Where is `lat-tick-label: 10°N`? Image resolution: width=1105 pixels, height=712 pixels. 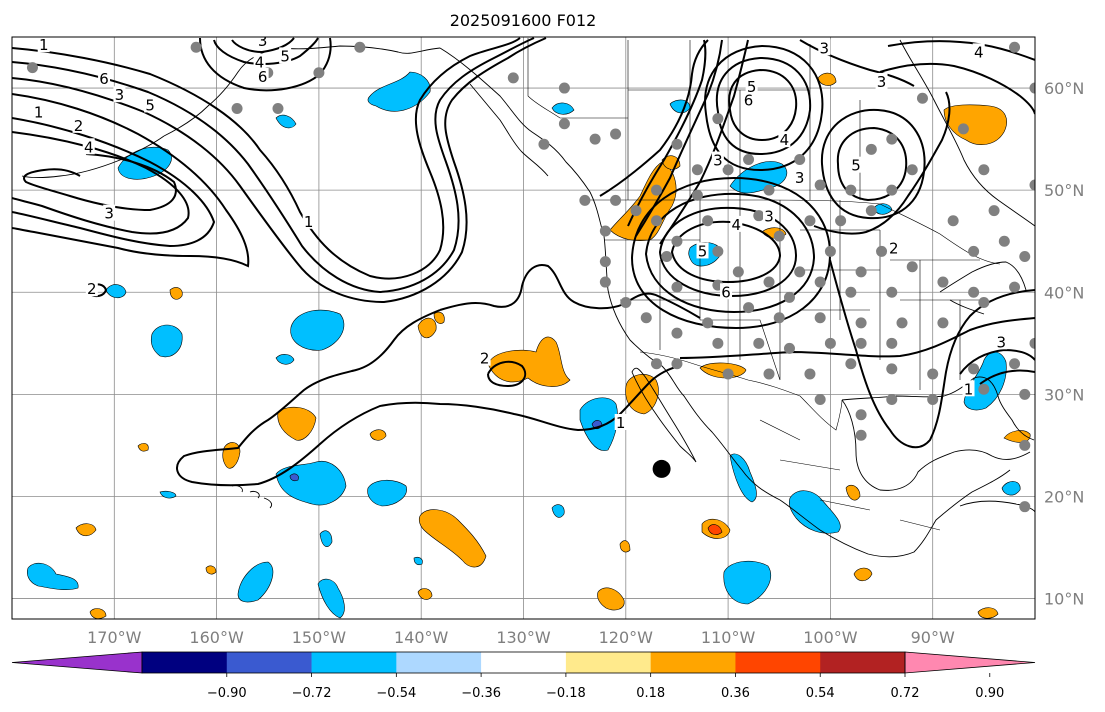 lat-tick-label: 10°N is located at coordinates (1064, 599).